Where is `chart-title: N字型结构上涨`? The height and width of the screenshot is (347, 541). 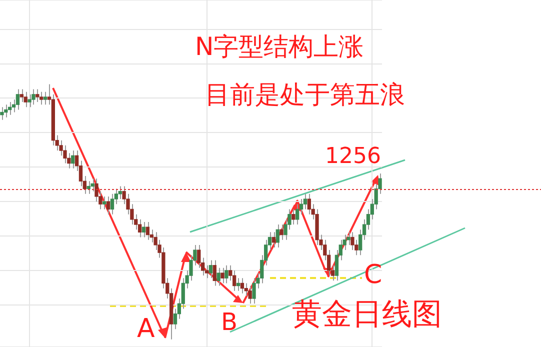 chart-title: N字型结构上涨 is located at coordinates (279, 46).